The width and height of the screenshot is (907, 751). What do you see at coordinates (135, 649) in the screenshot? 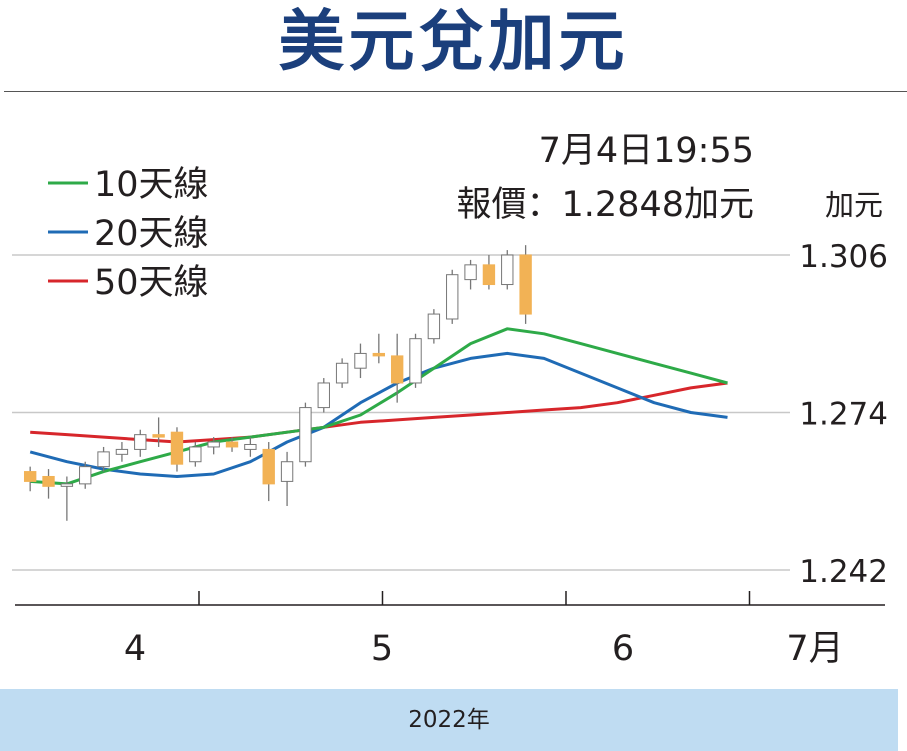
I see `x-tick-label: 4` at bounding box center [135, 649].